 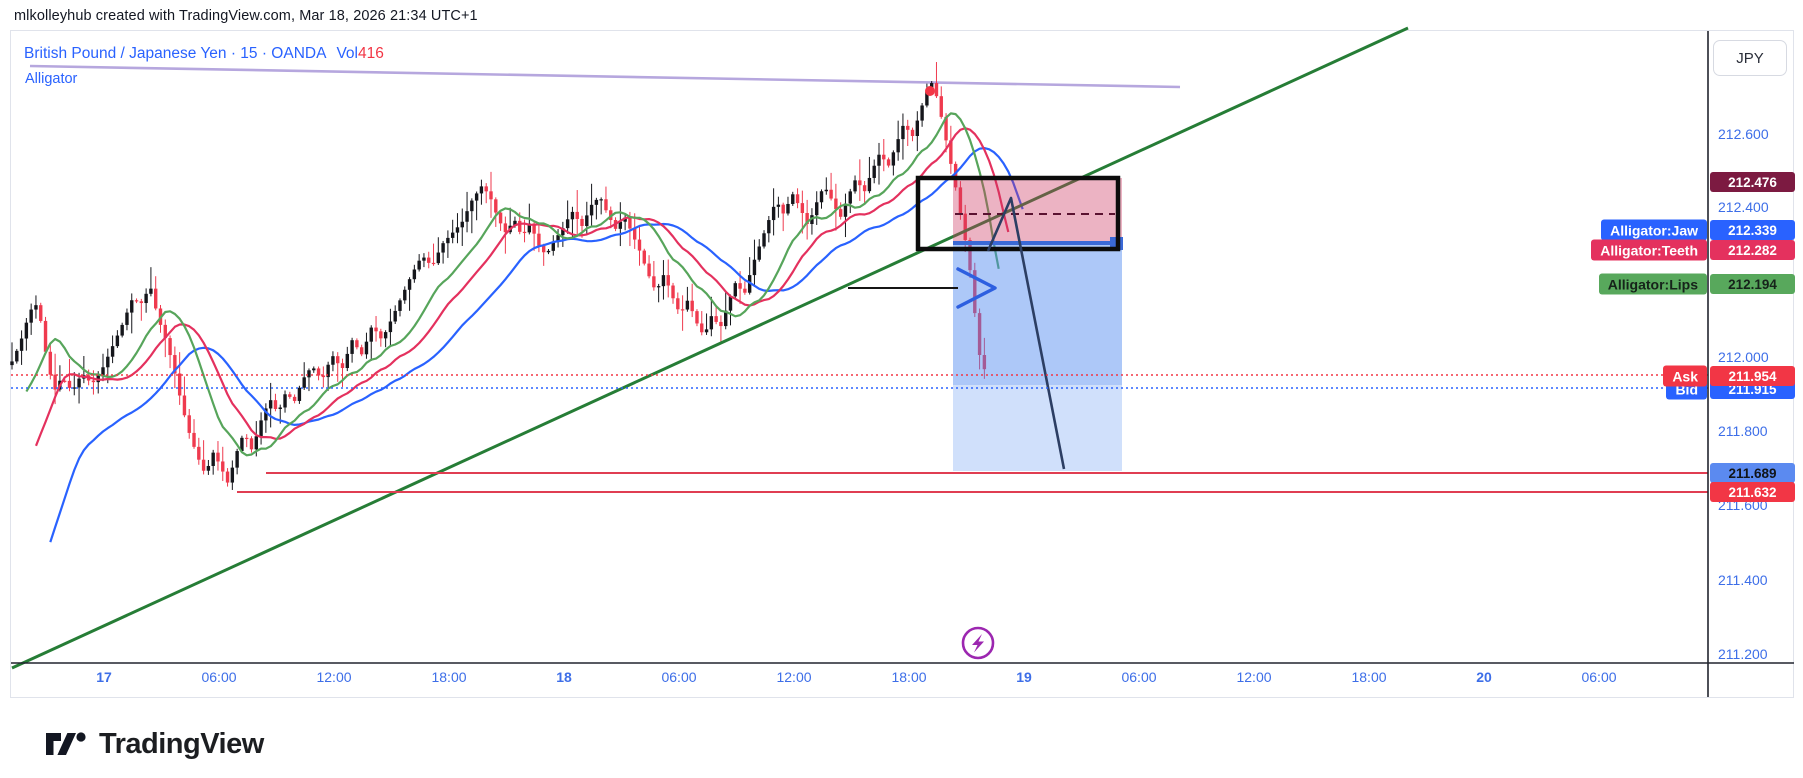 What do you see at coordinates (1743, 431) in the screenshot?
I see `price-axis-label: 211.800` at bounding box center [1743, 431].